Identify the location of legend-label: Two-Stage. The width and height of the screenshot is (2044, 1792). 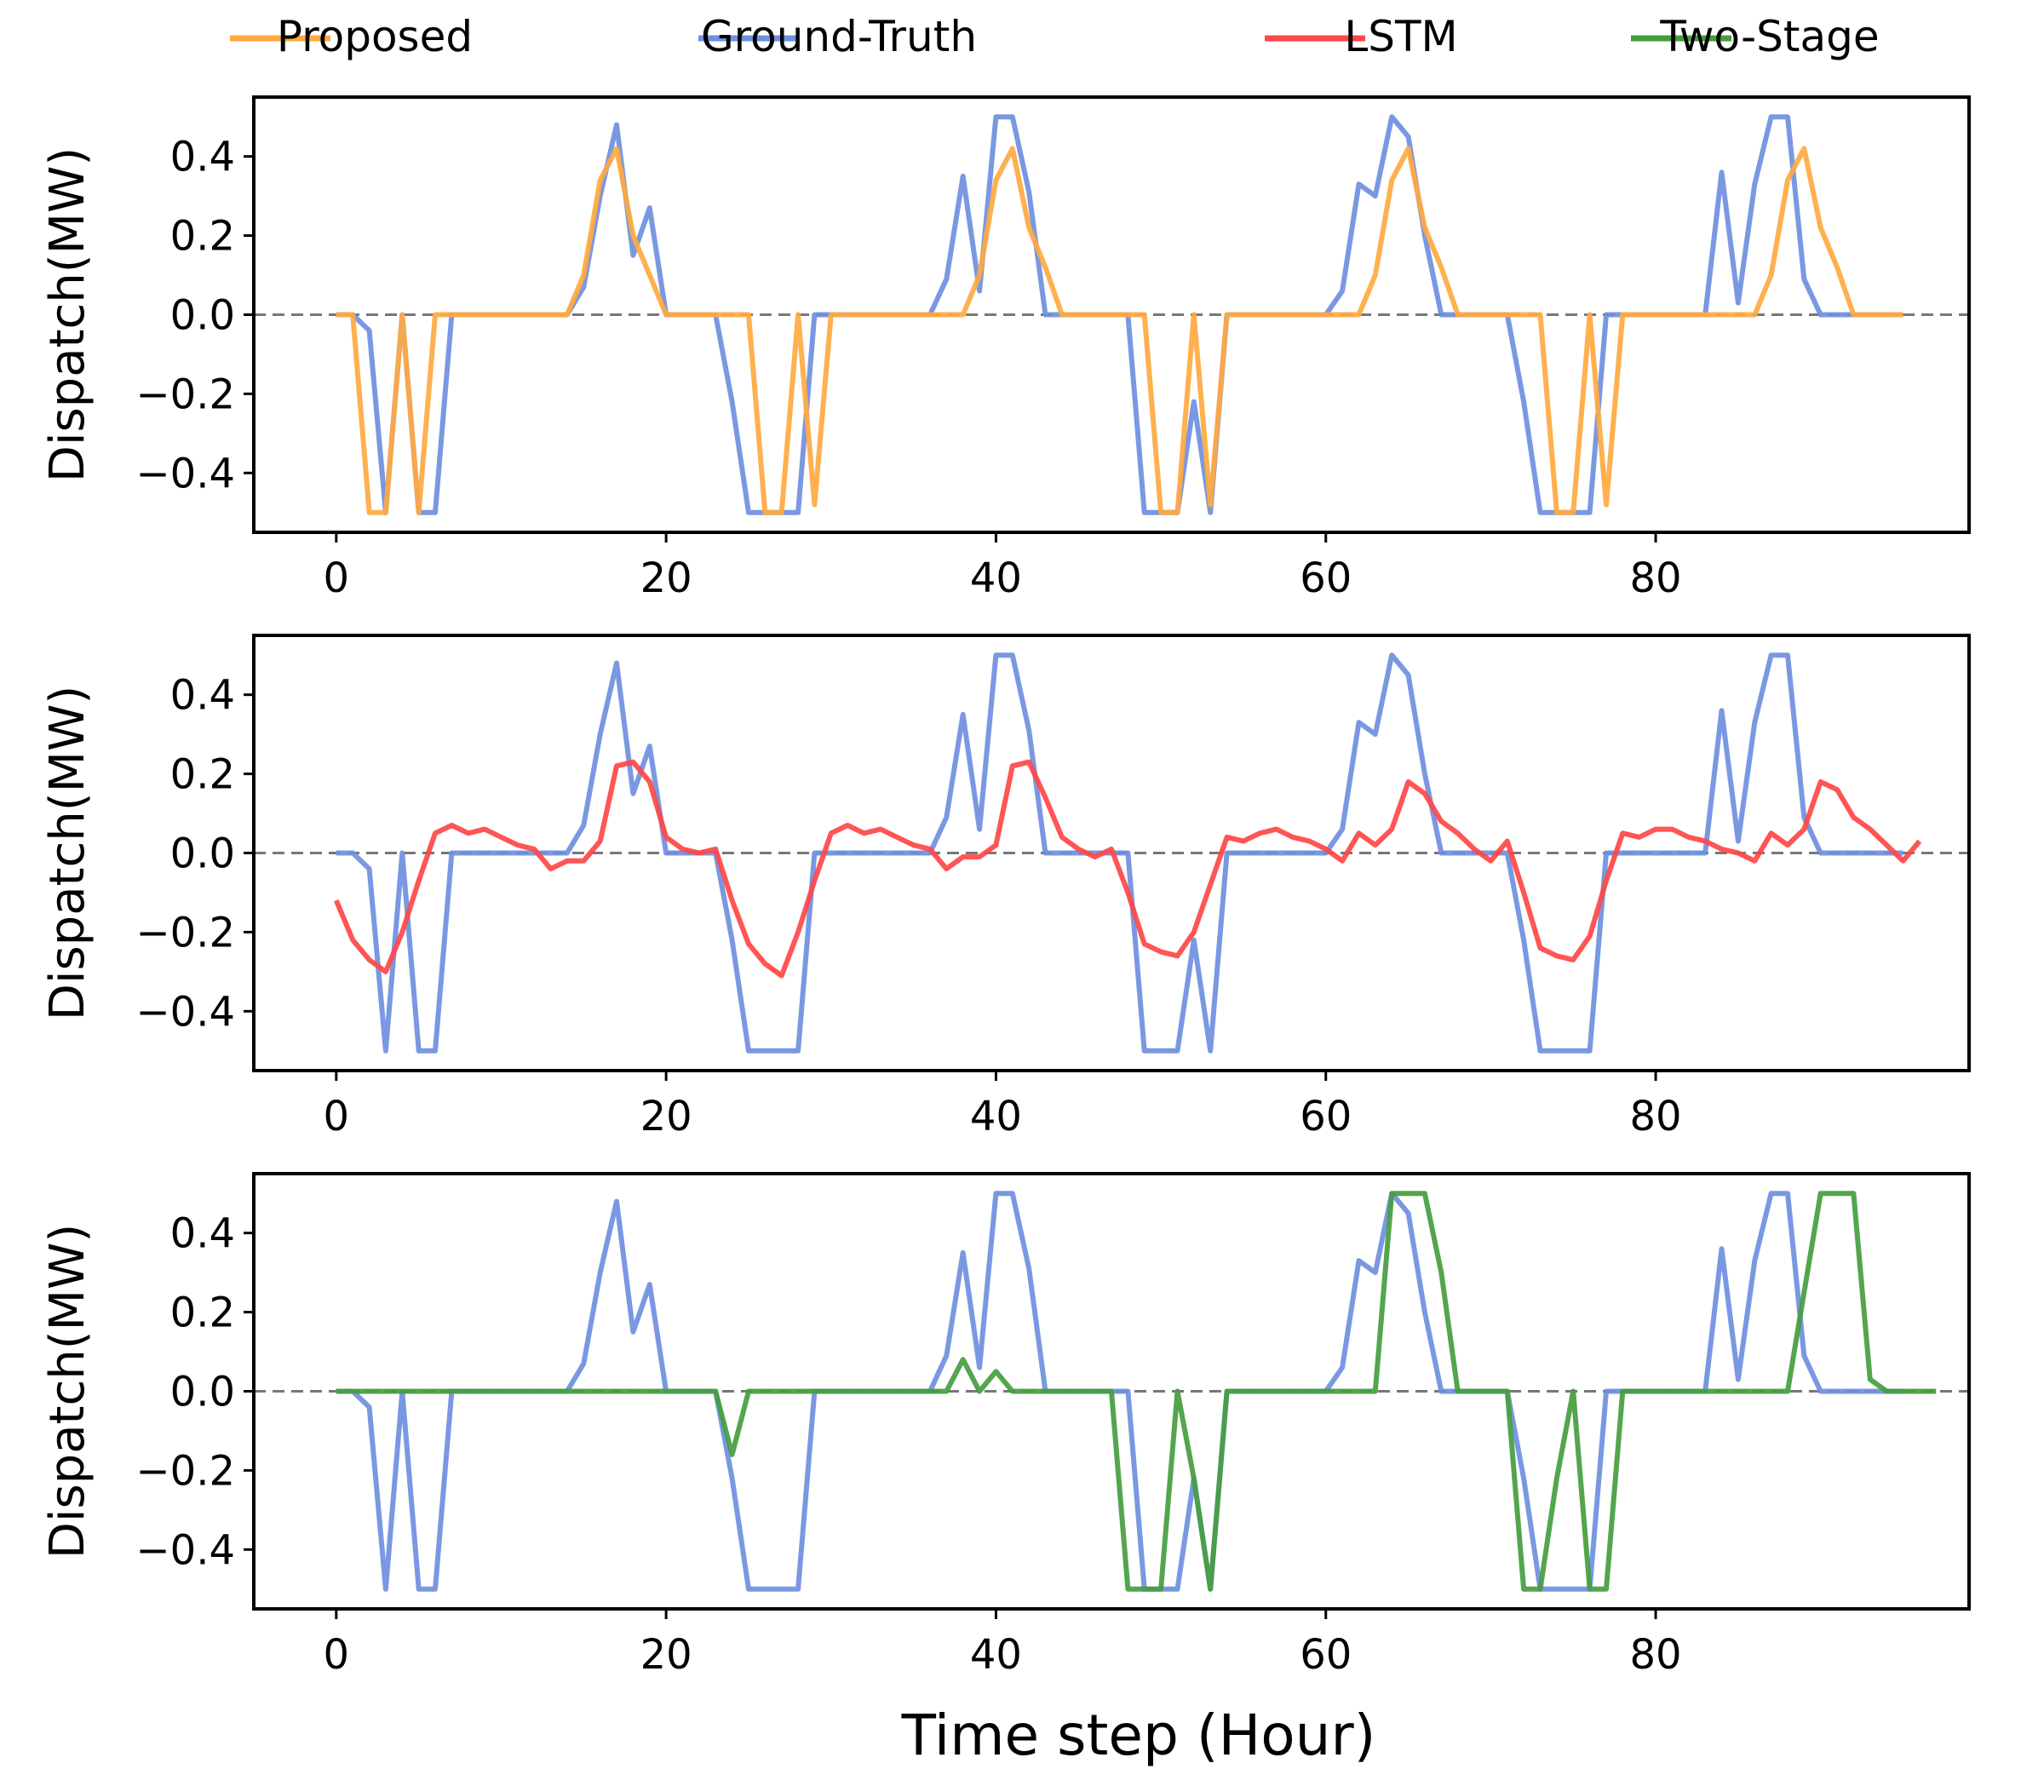
(1769, 36).